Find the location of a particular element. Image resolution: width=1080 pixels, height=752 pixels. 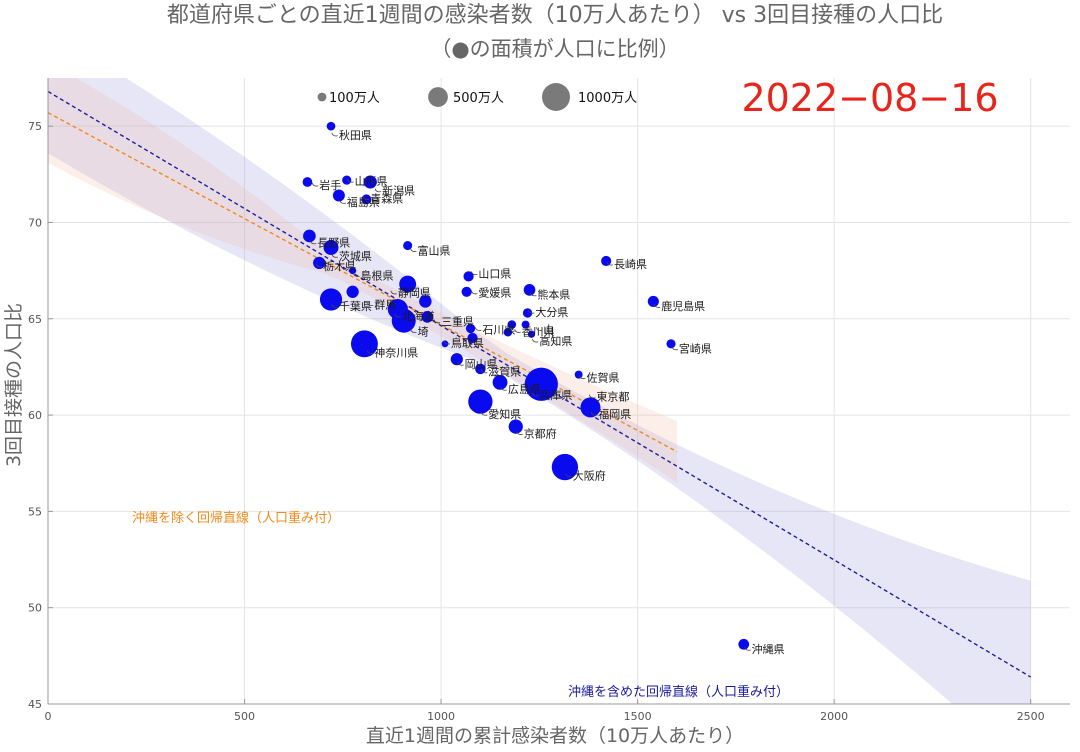

chart-subtitle: （●の面積が人口に比例） is located at coordinates (554, 49).